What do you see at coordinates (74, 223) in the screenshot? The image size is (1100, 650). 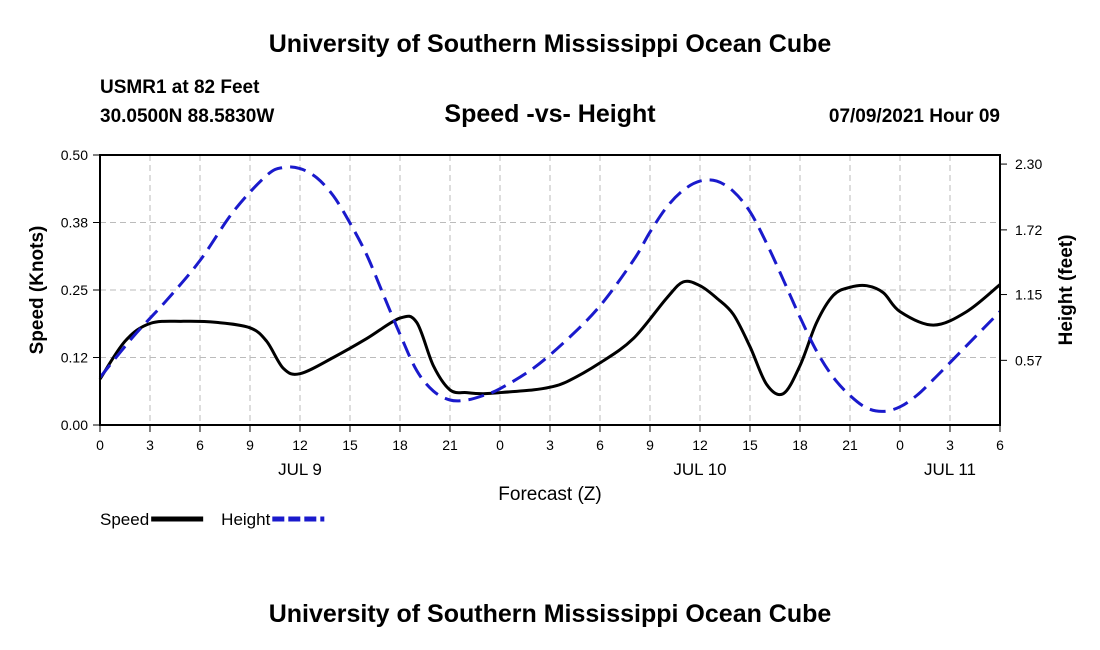 I see `y-left-tick-label: 0.38` at bounding box center [74, 223].